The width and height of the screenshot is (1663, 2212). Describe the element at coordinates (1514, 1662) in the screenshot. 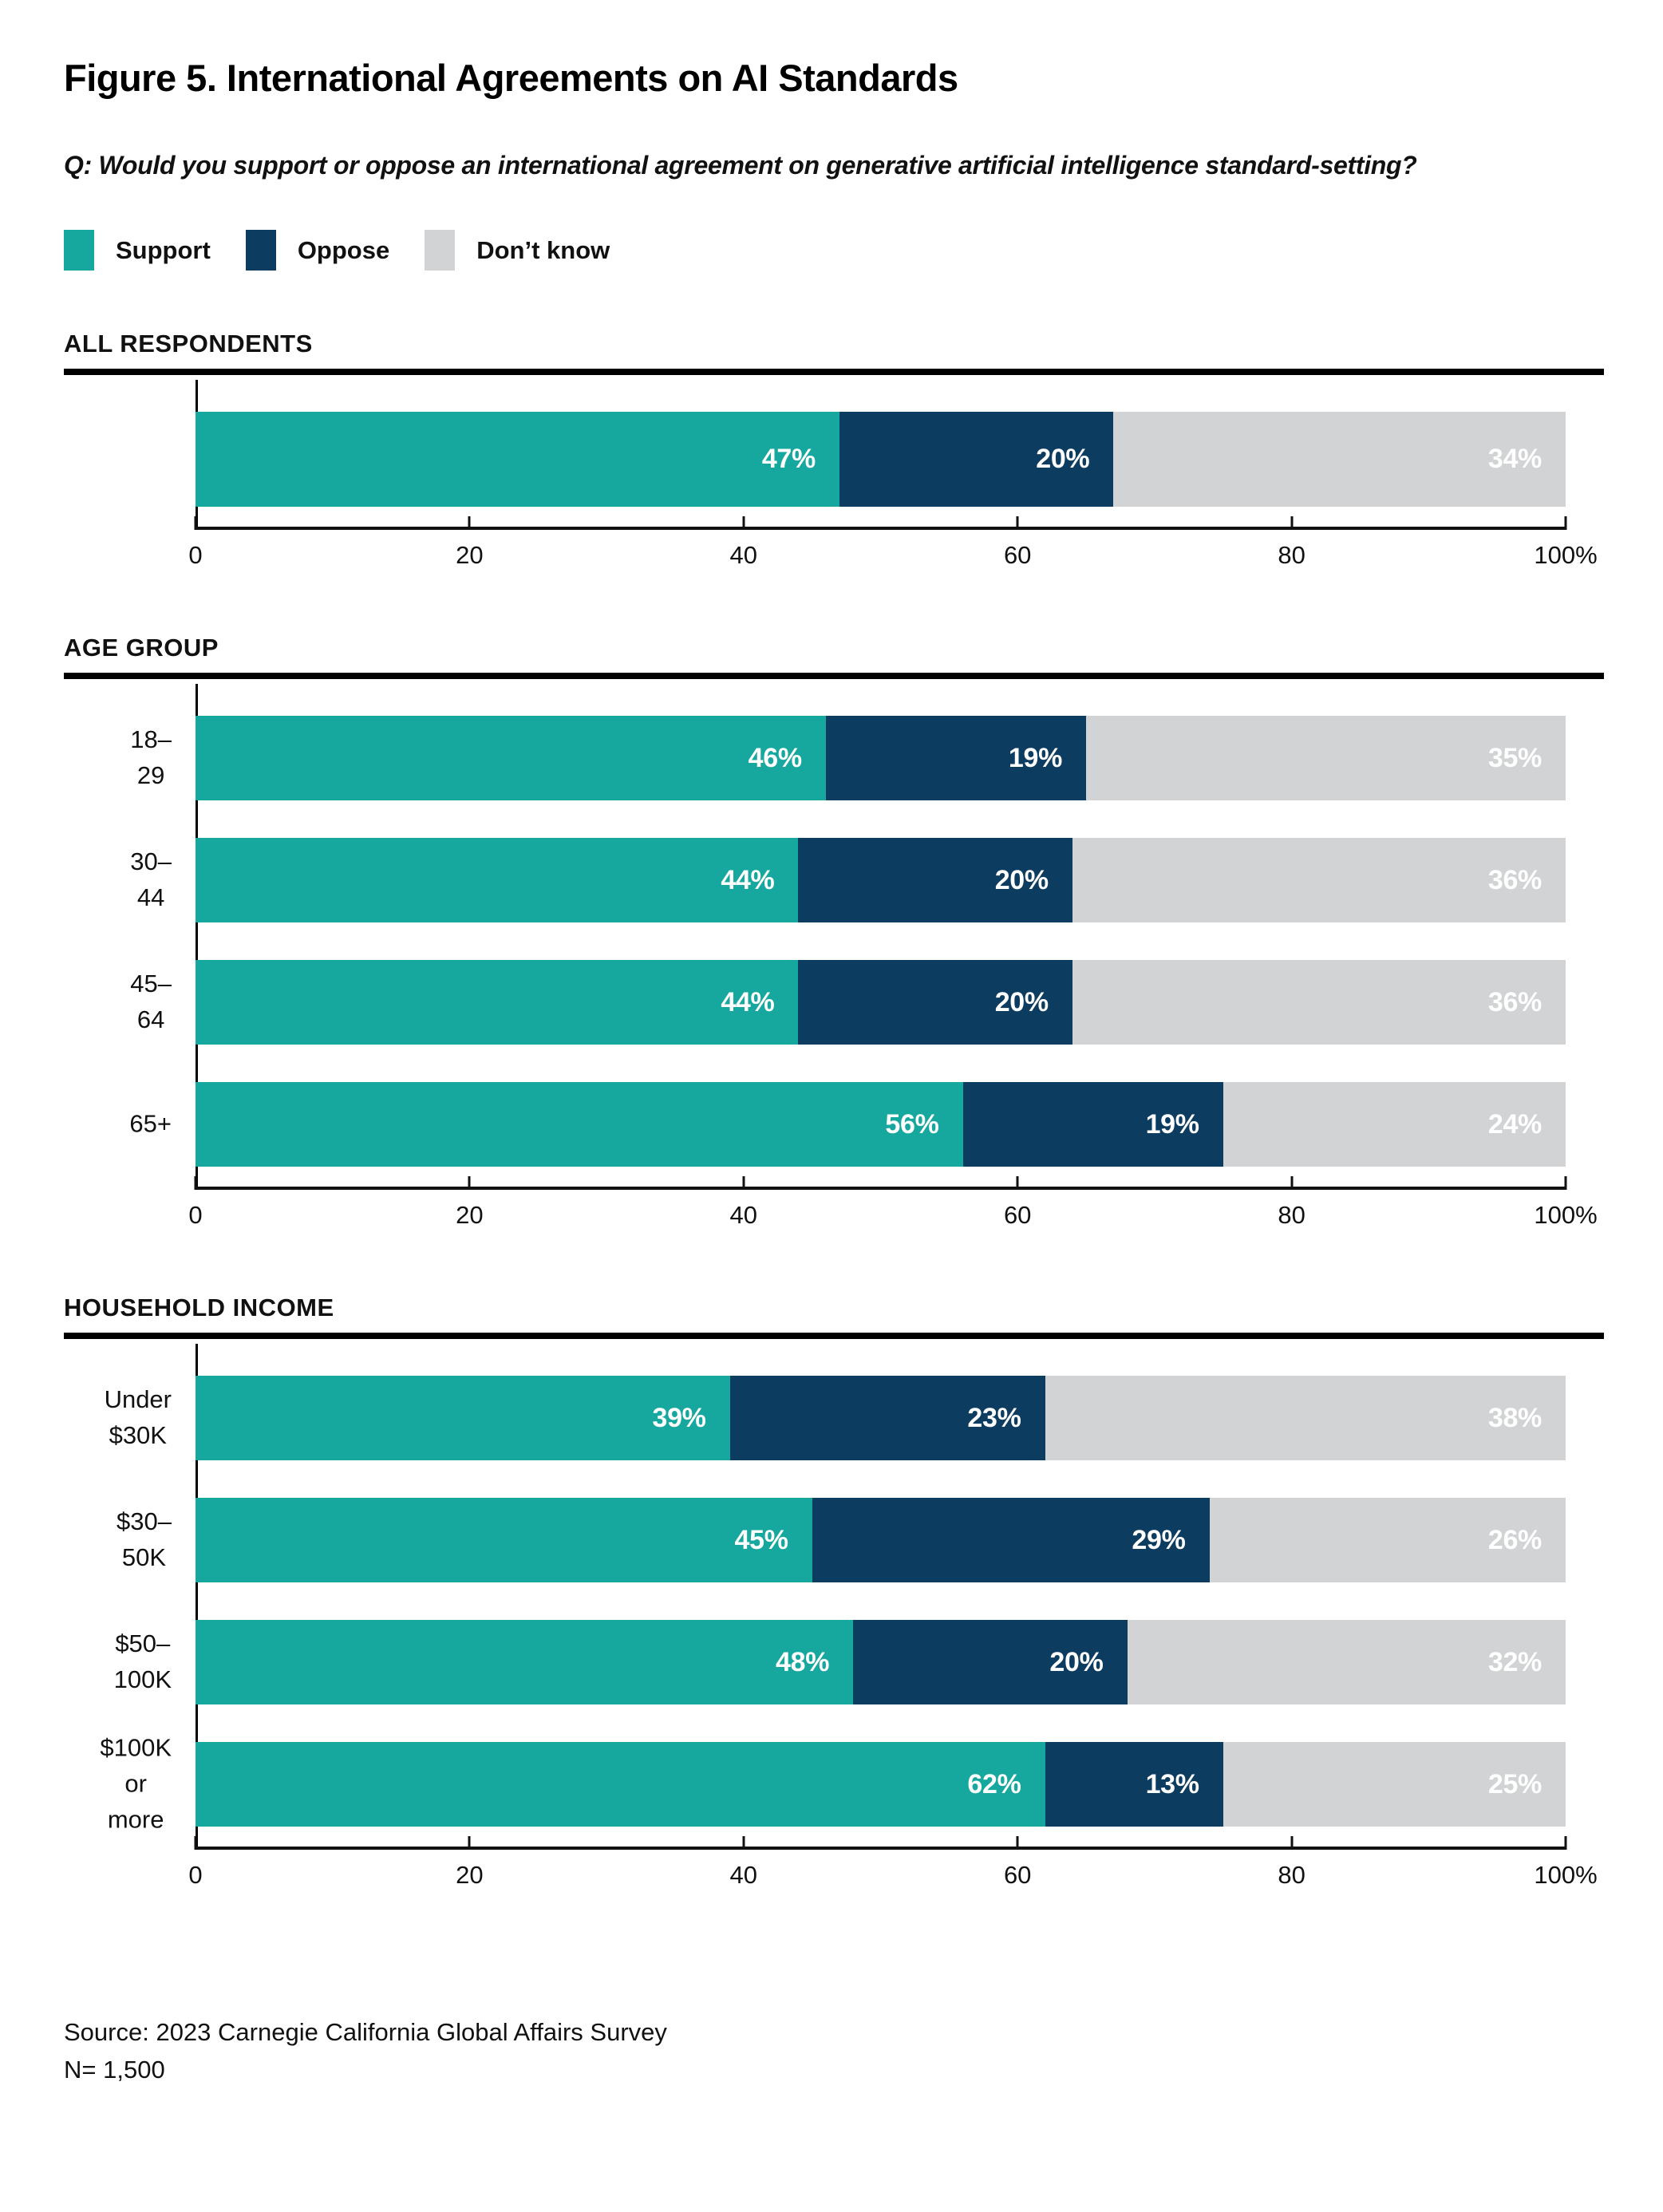

I see `segment-value-label: 32%` at that location.